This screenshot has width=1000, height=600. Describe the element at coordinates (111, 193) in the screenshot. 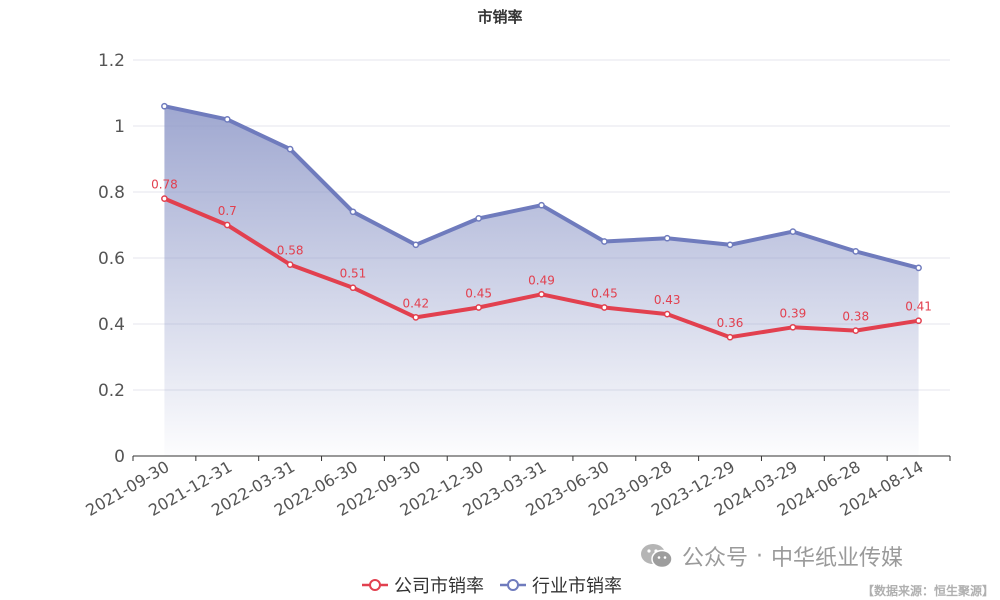

I see `y-tick-label: 0.8` at that location.